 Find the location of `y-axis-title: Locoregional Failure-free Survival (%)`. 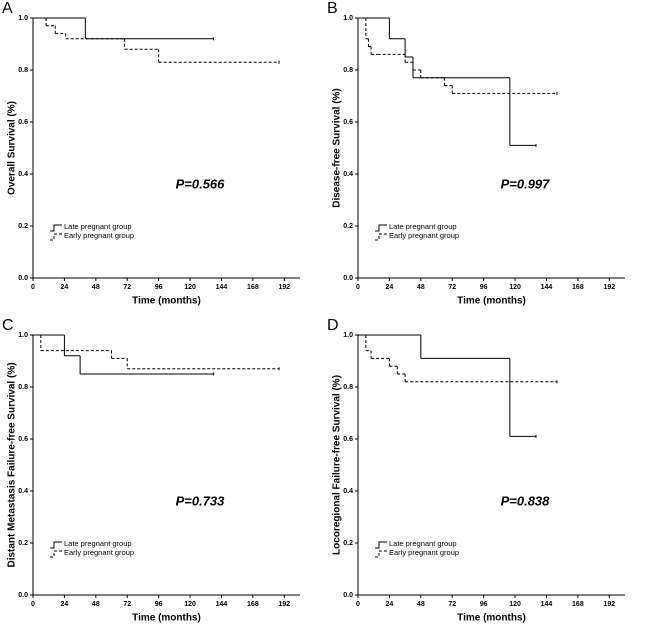

y-axis-title: Locoregional Failure-free Survival (%) is located at coordinates (337, 465).